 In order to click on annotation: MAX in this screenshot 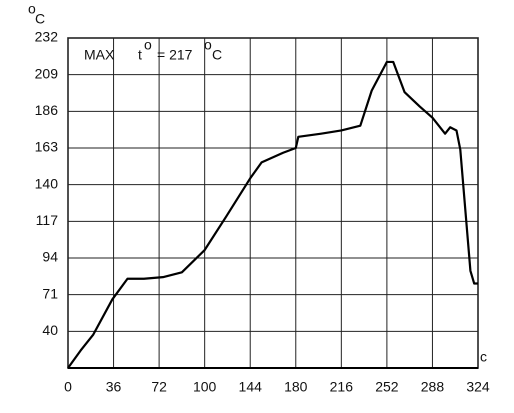, I will do `click(99, 55)`.